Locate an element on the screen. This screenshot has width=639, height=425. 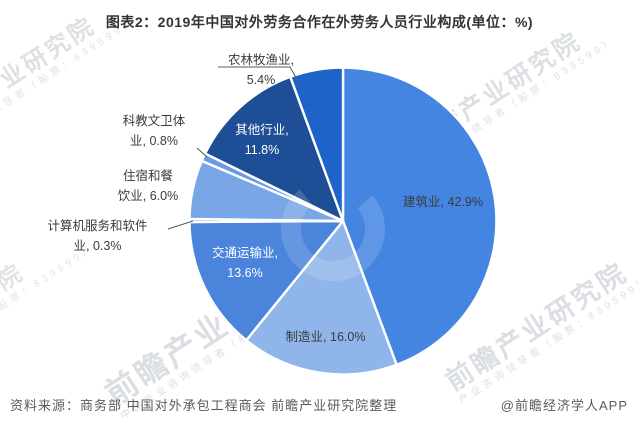
pie-label-science-edu-culture: 科教文卫体 业, 0.8% is located at coordinates (154, 131).